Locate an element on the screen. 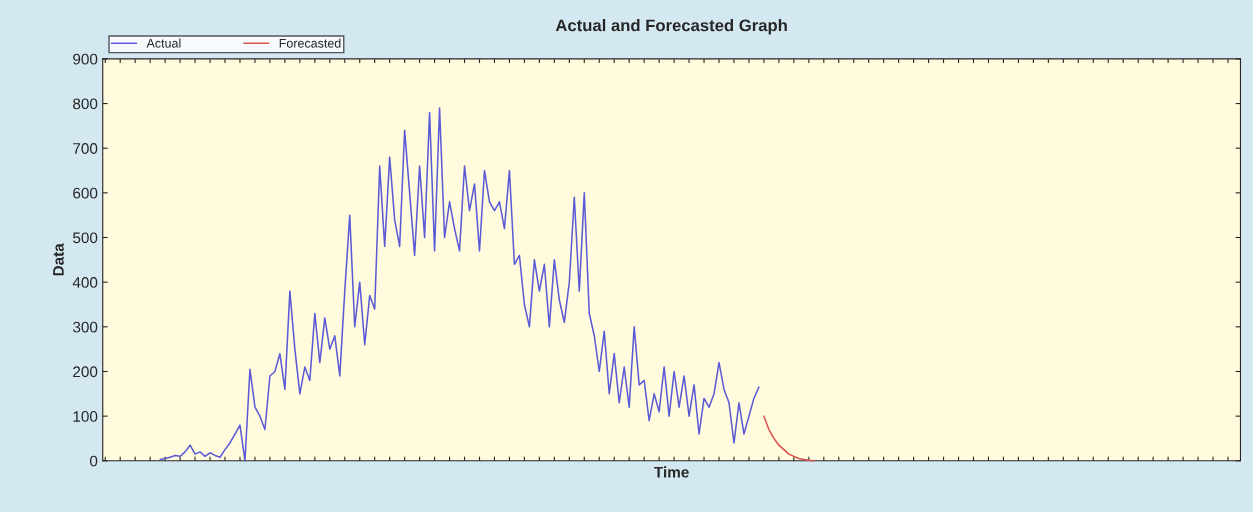 This screenshot has width=1253, height=512. legend-label: Forecasted is located at coordinates (310, 43).